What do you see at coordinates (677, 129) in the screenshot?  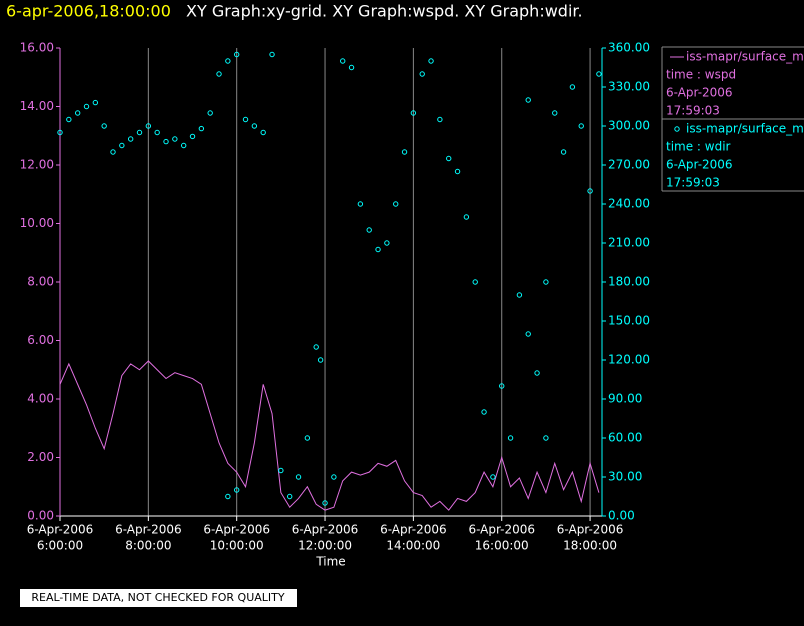 I see `legend-swatch` at bounding box center [677, 129].